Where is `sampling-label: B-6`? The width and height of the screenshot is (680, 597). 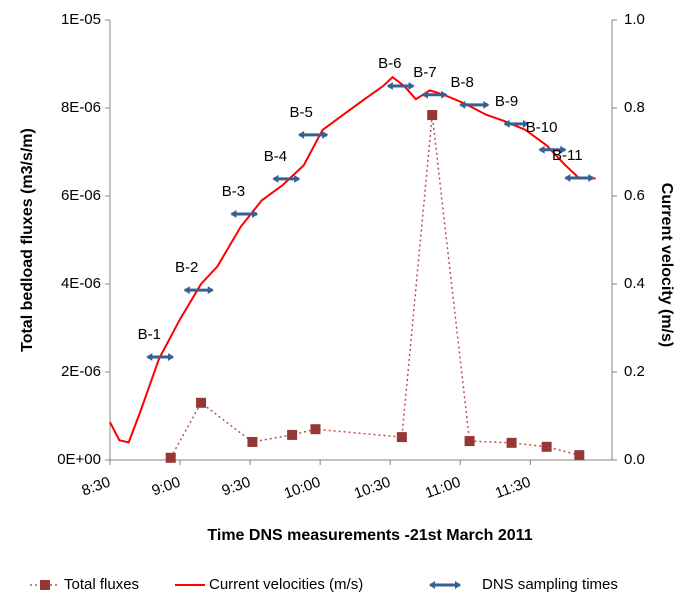
sampling-label: B-6 is located at coordinates (389, 63).